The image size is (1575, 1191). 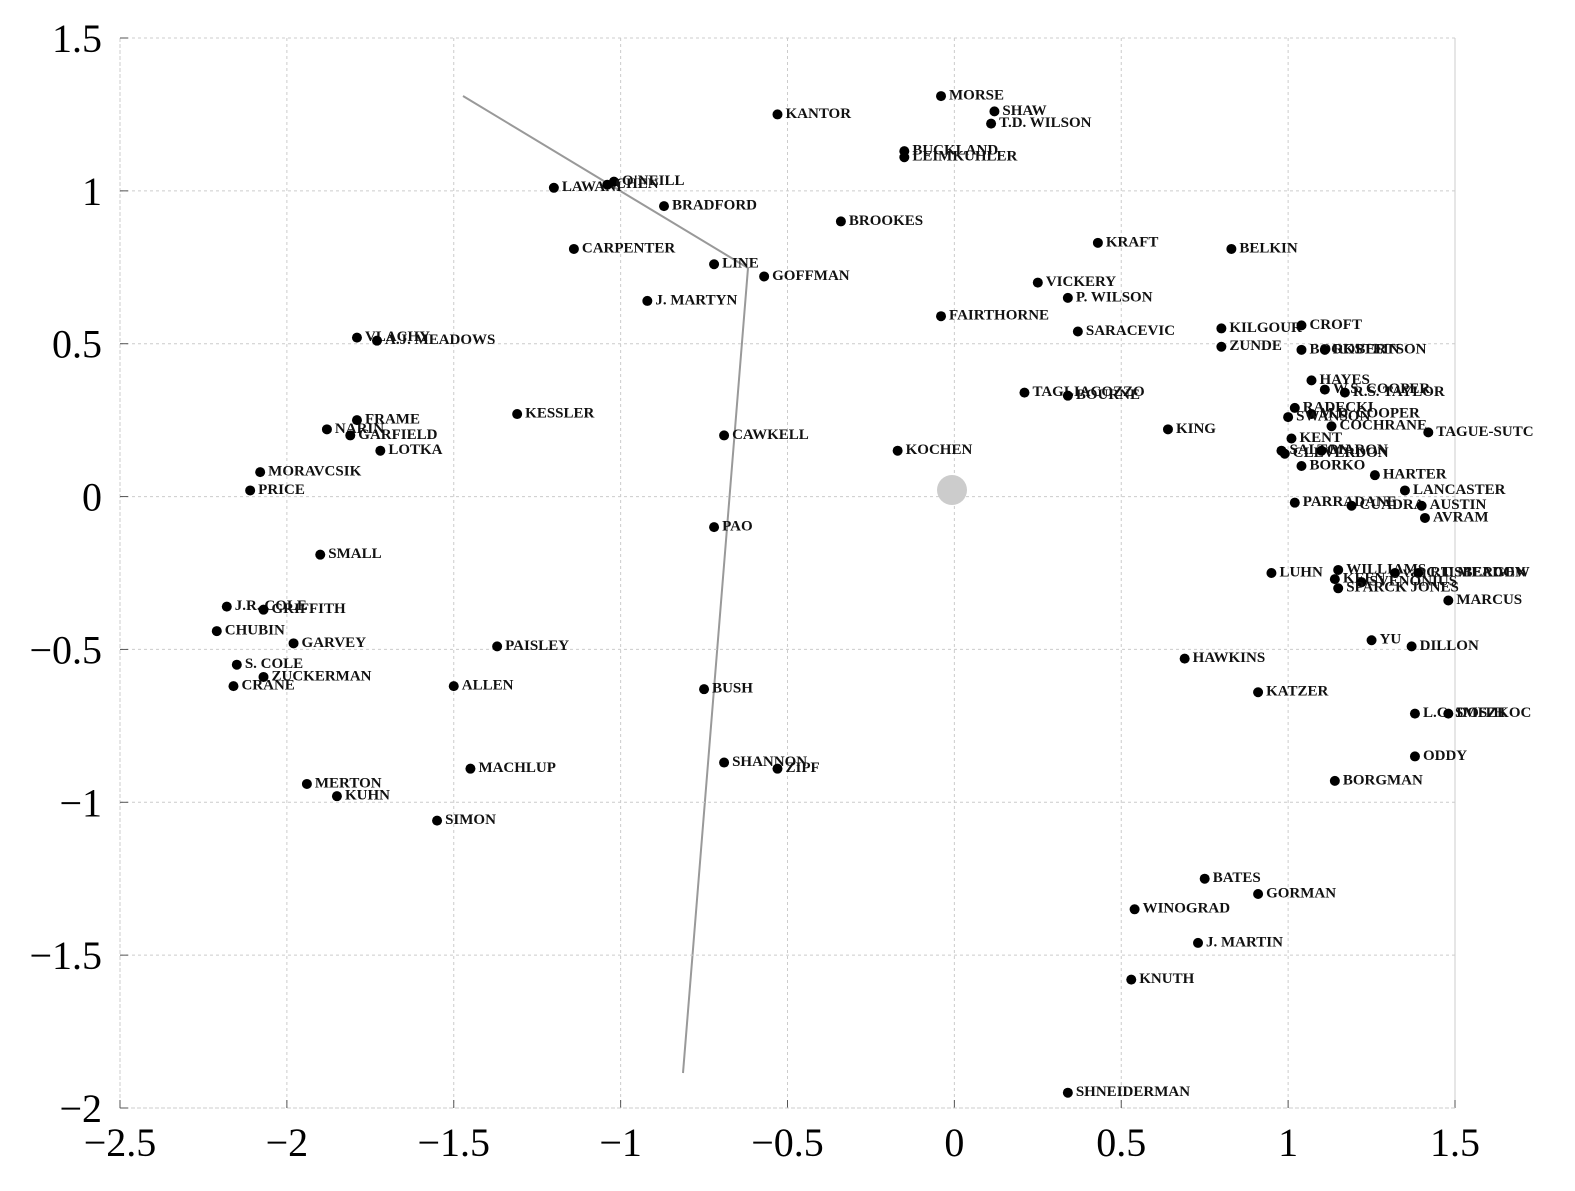 I want to click on point-label: BORKO, so click(x=1337, y=465).